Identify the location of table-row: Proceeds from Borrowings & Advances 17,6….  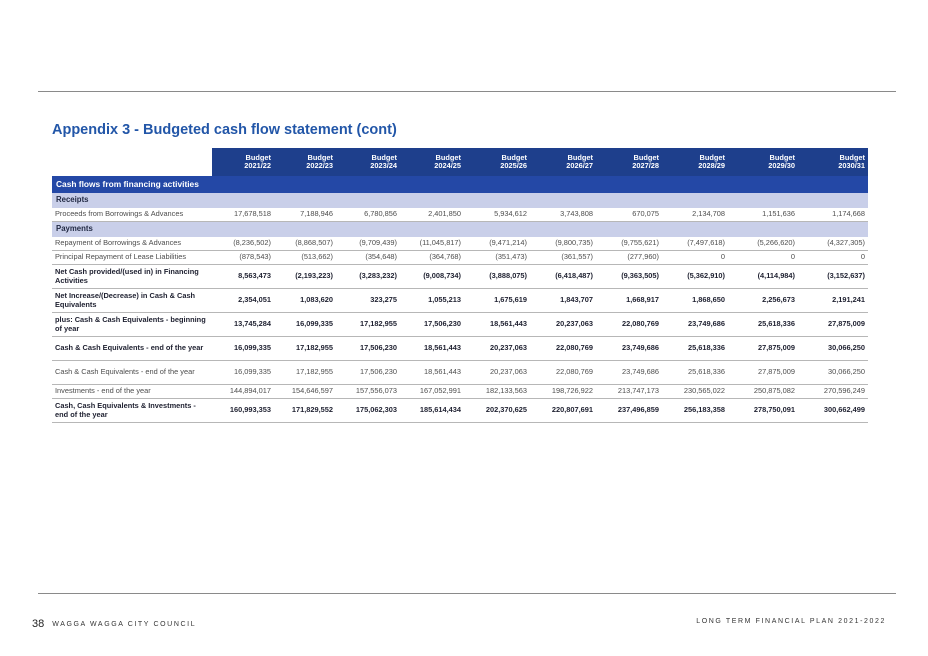
(460, 215).